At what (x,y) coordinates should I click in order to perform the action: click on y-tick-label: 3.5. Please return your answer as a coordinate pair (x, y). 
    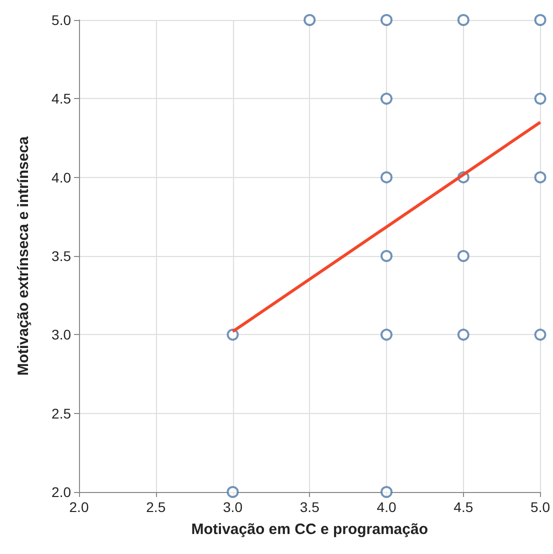
    Looking at the image, I should click on (62, 256).